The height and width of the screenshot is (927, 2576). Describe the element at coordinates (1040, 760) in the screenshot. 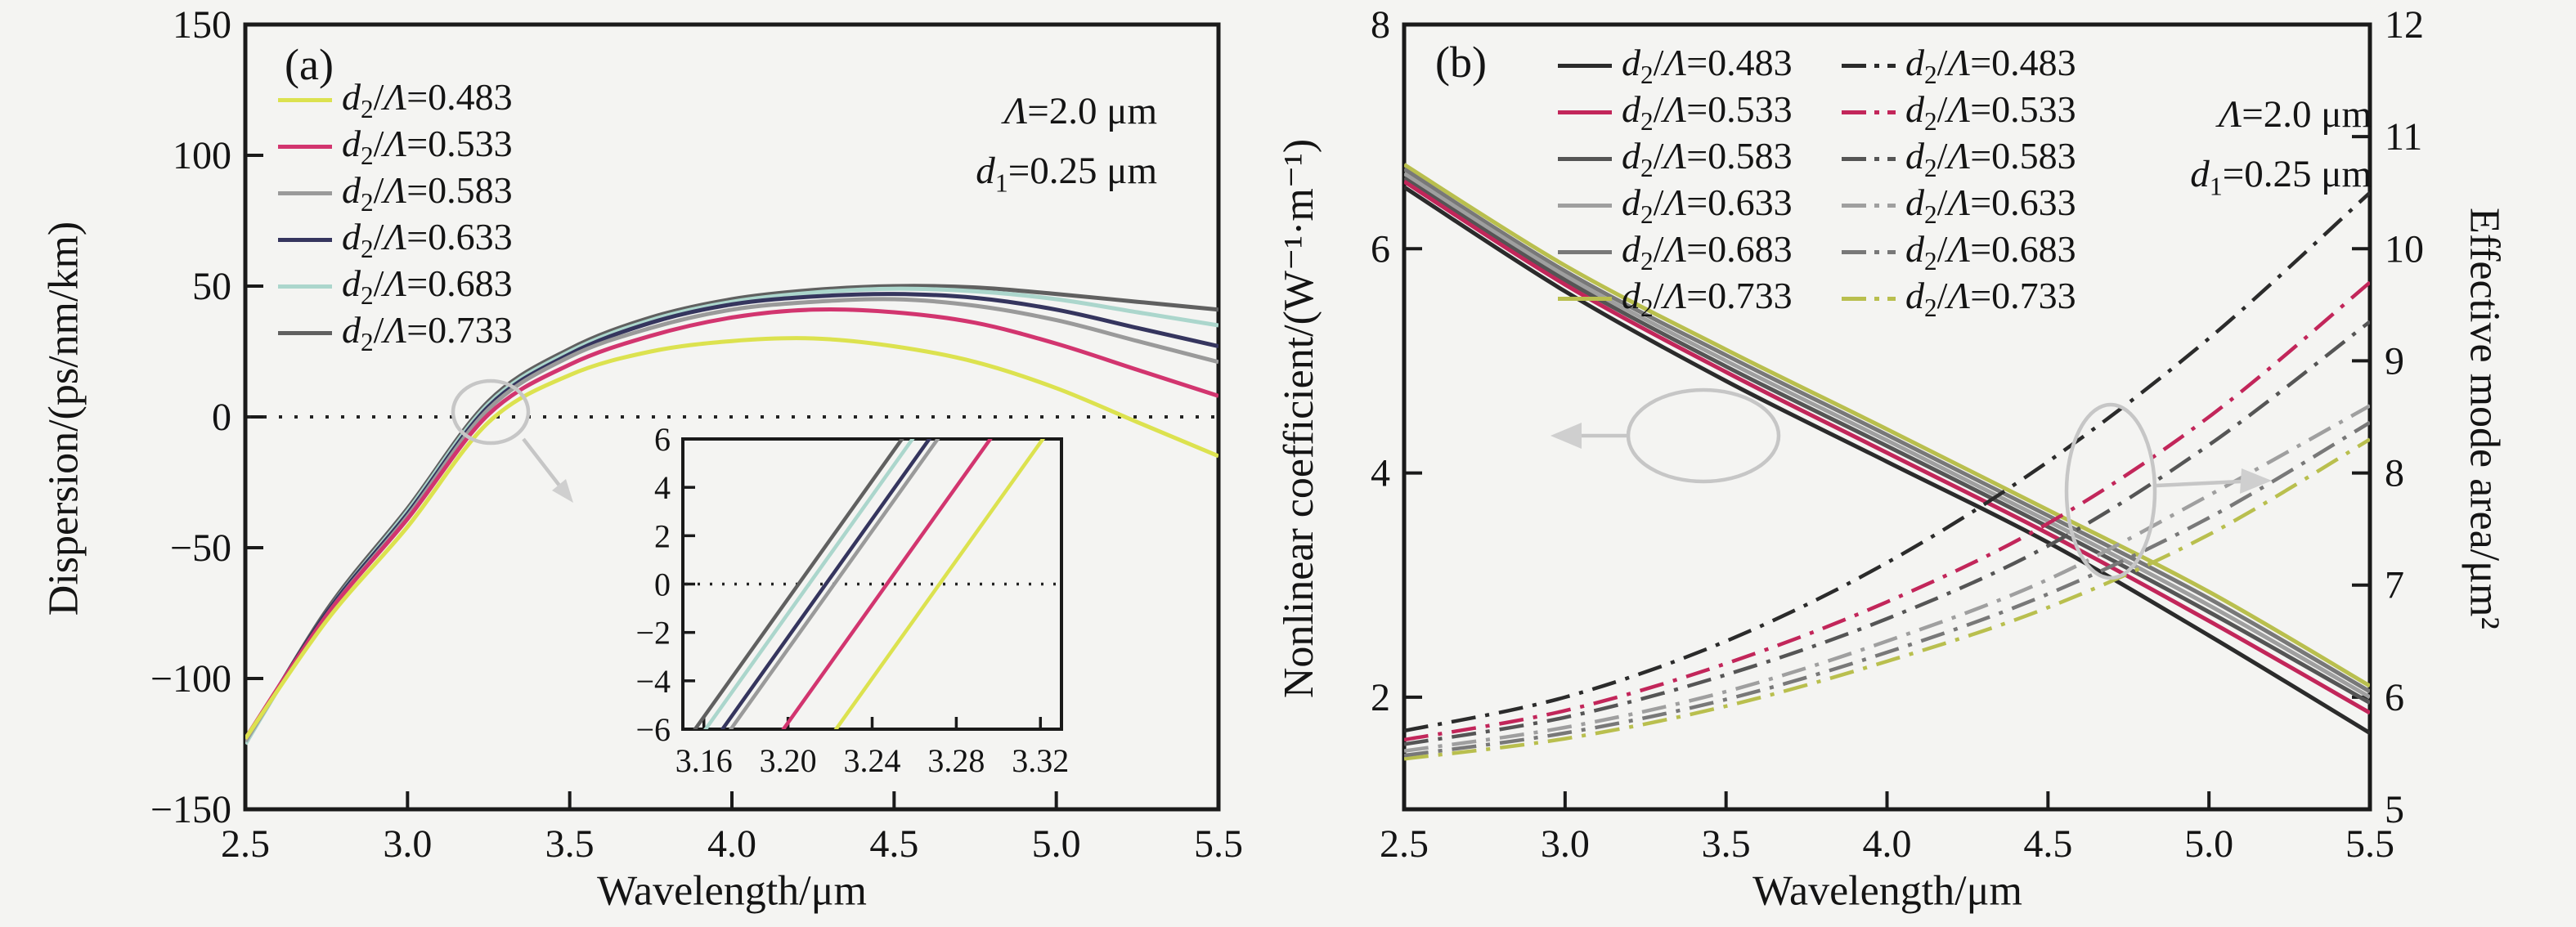

I see `inset-x-tick-label: 3.32` at that location.